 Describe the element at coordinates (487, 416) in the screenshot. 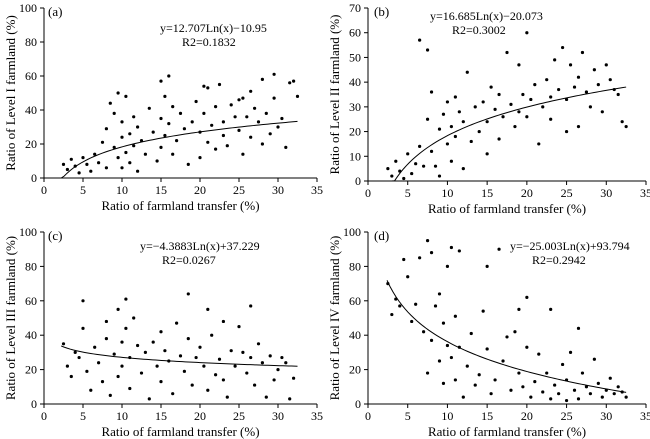

I see `x-tick-label: 15` at that location.